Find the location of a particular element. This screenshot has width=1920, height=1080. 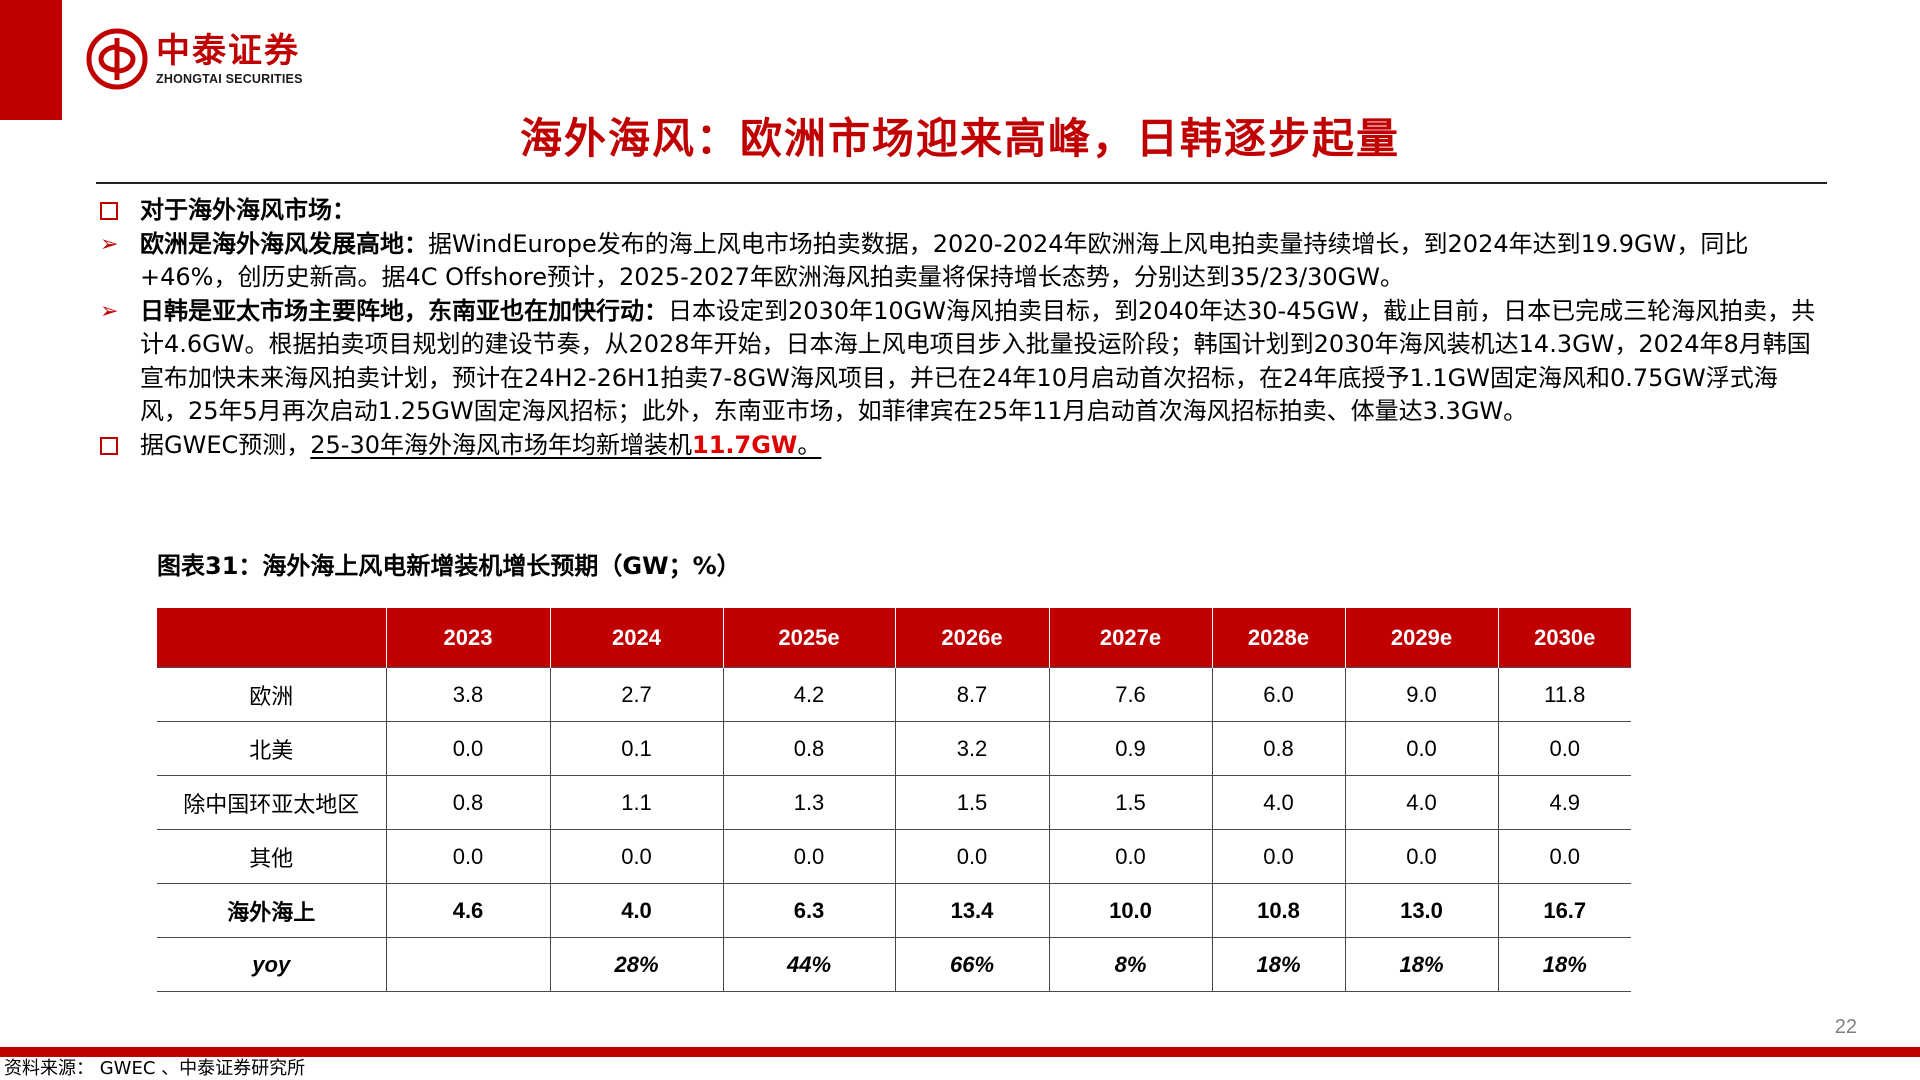

table-cell: 4.2 is located at coordinates (808, 694).